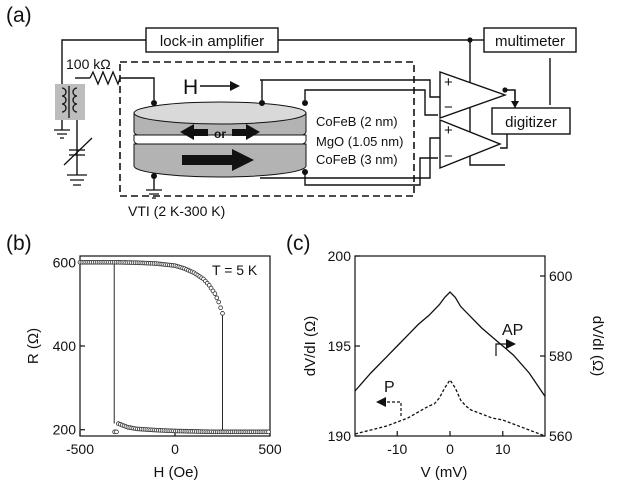  I want to click on digitizer-label: digitizer, so click(531, 122).